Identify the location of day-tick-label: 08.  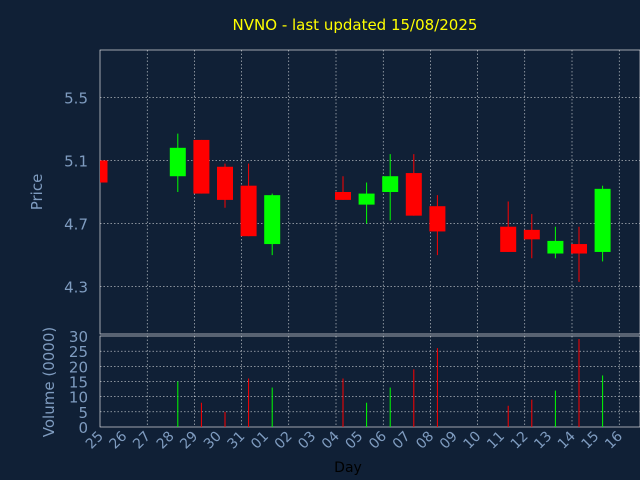
(425, 441).